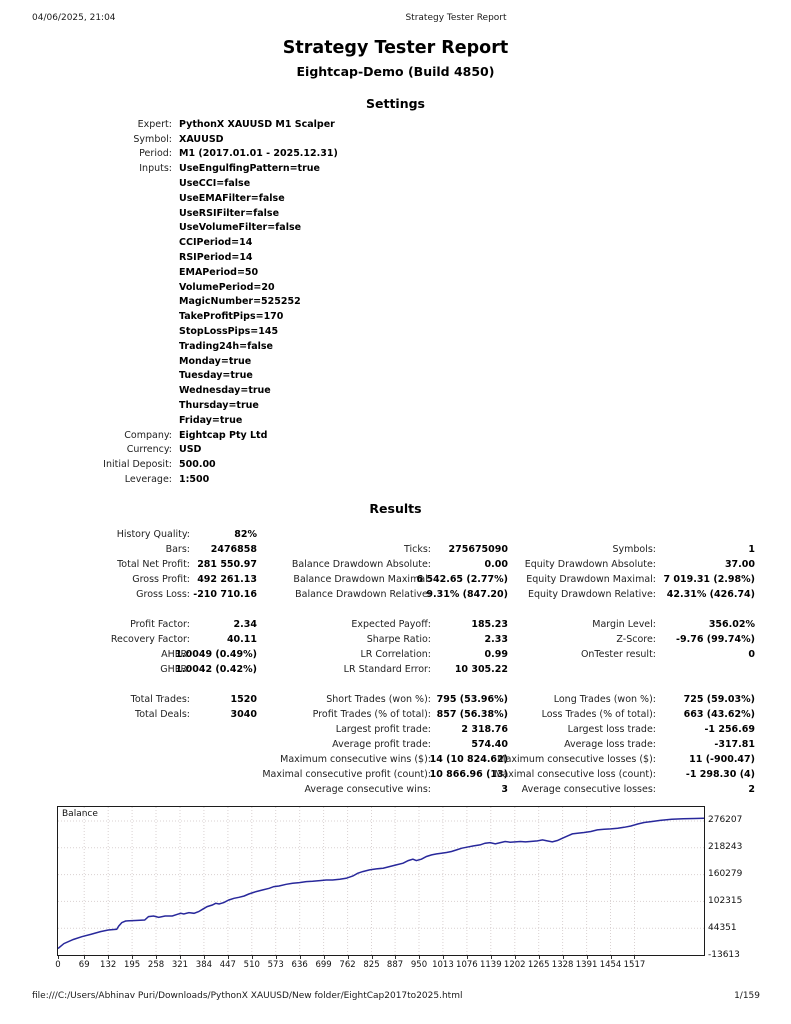  I want to click on settings-value: 500.00, so click(197, 465).